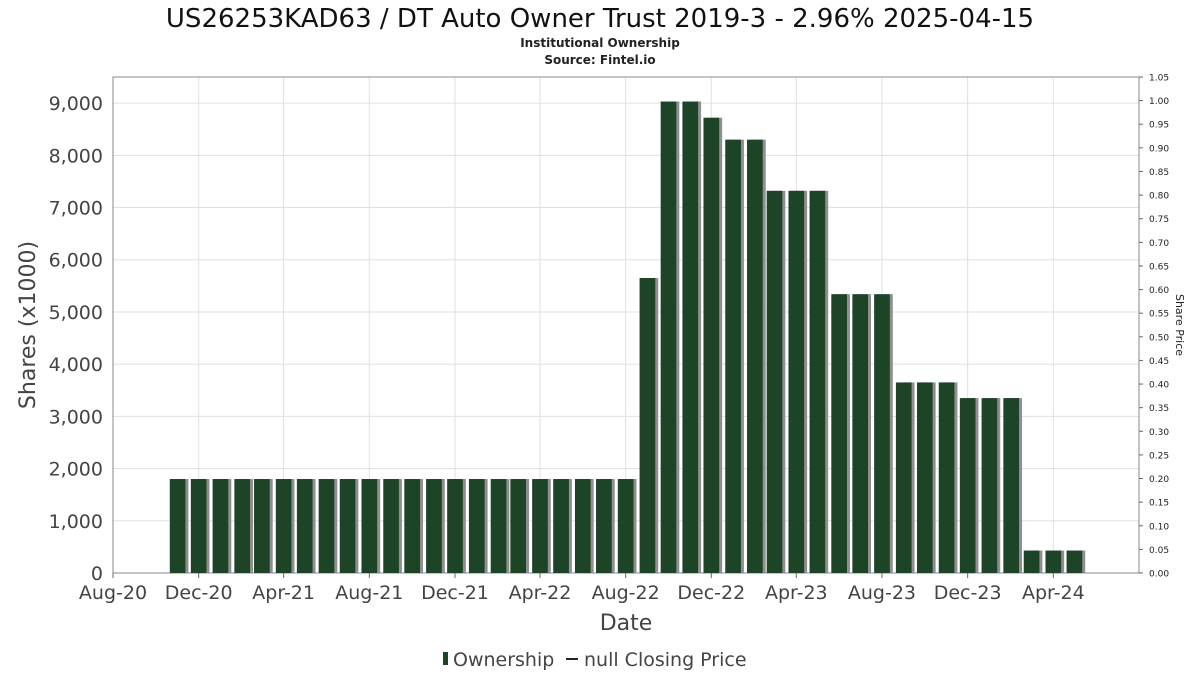 This screenshot has width=1200, height=679. Describe the element at coordinates (1159, 504) in the screenshot. I see `y2-tick-label: 0.15` at that location.